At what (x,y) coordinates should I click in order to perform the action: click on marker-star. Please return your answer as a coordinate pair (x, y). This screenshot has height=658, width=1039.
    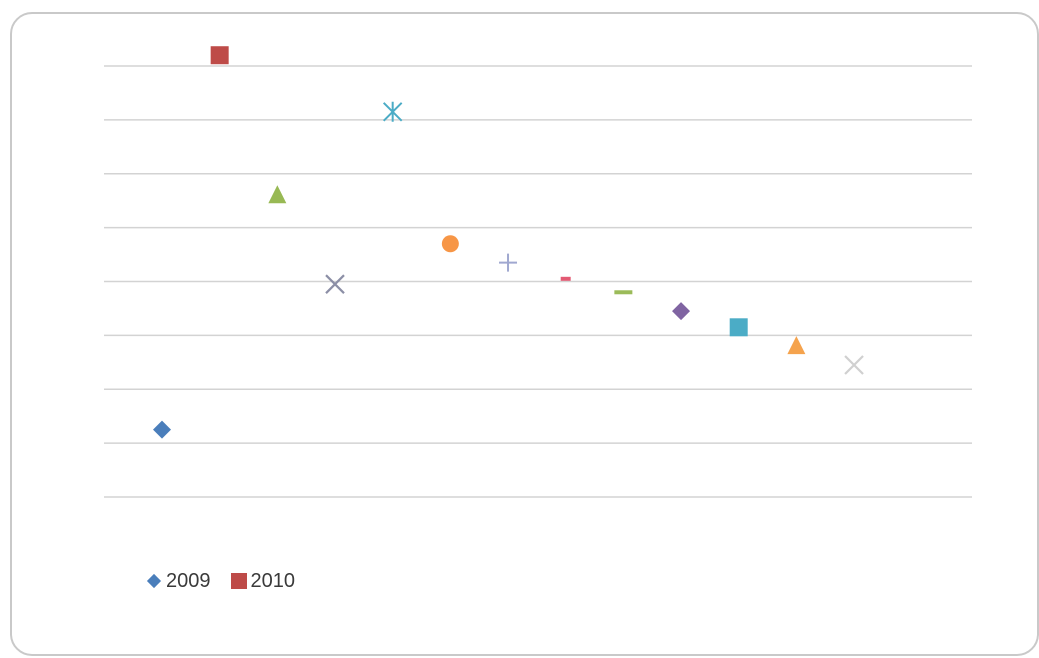
    Looking at the image, I should click on (392, 111).